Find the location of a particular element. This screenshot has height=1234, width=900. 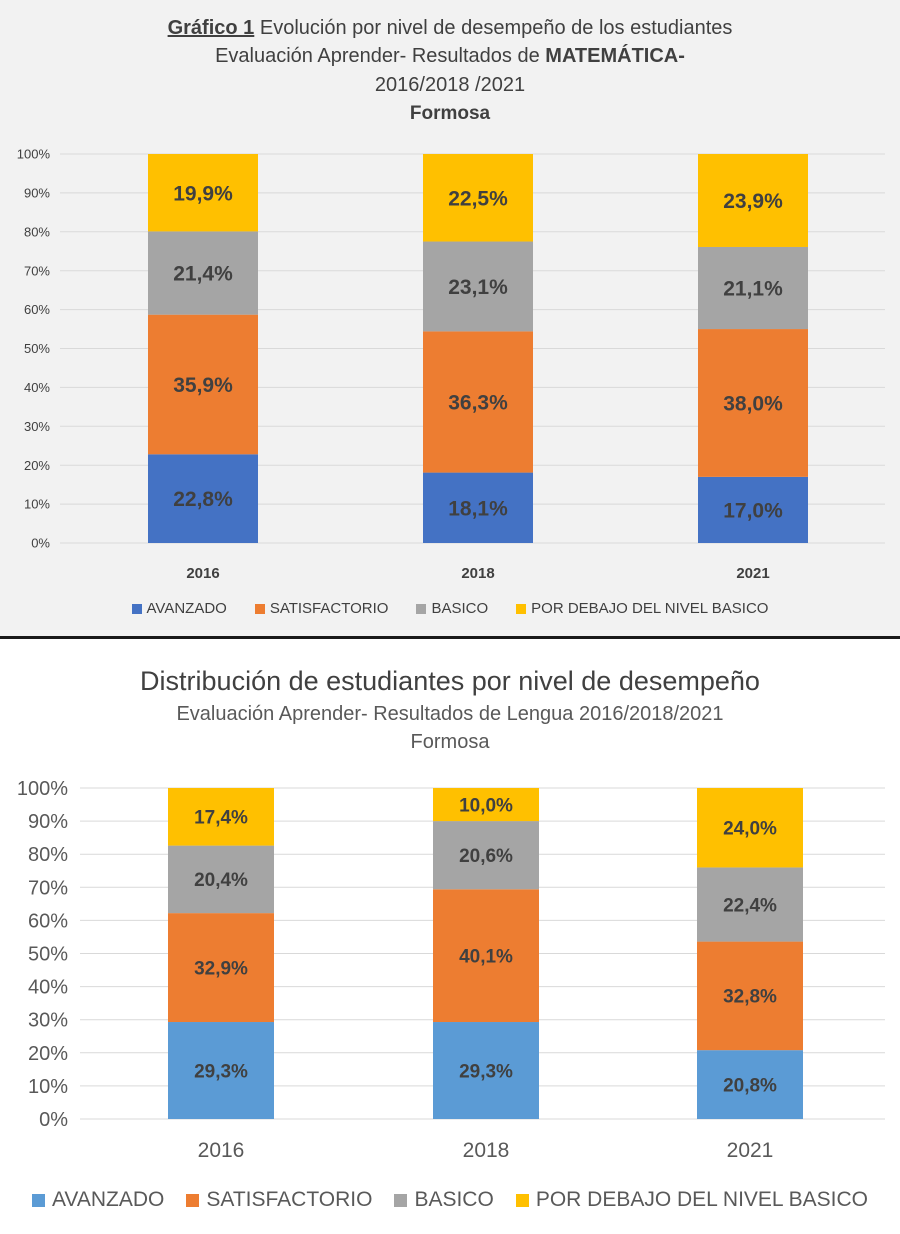

language-y-tick-label: 40% is located at coordinates (48, 988).